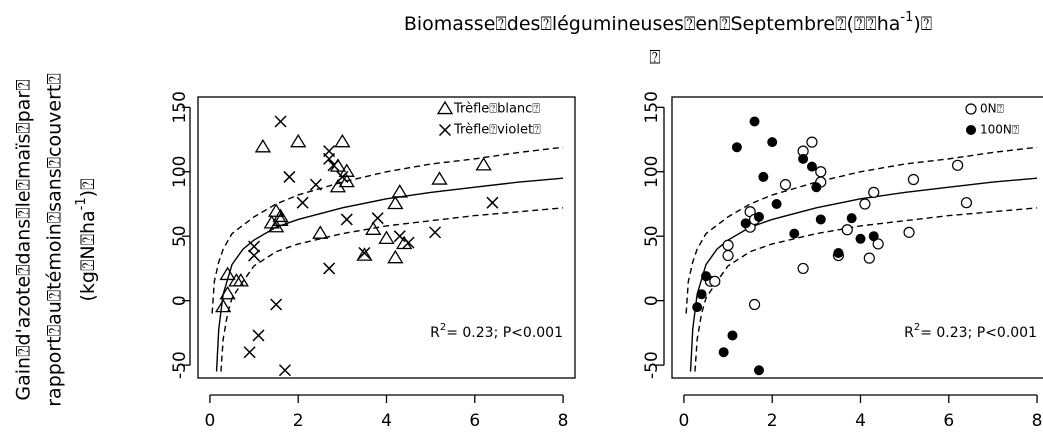 The width and height of the screenshot is (1043, 441). Describe the element at coordinates (992, 109) in the screenshot. I see `legend-label: 0N⍰` at that location.